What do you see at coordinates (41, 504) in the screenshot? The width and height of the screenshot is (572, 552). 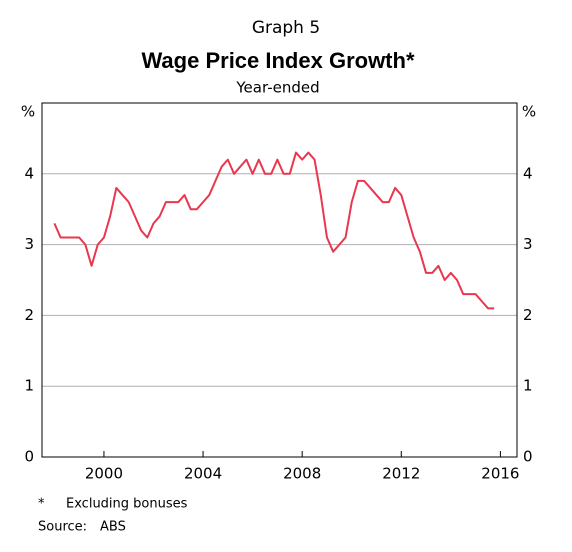 I see `note-marker: *` at bounding box center [41, 504].